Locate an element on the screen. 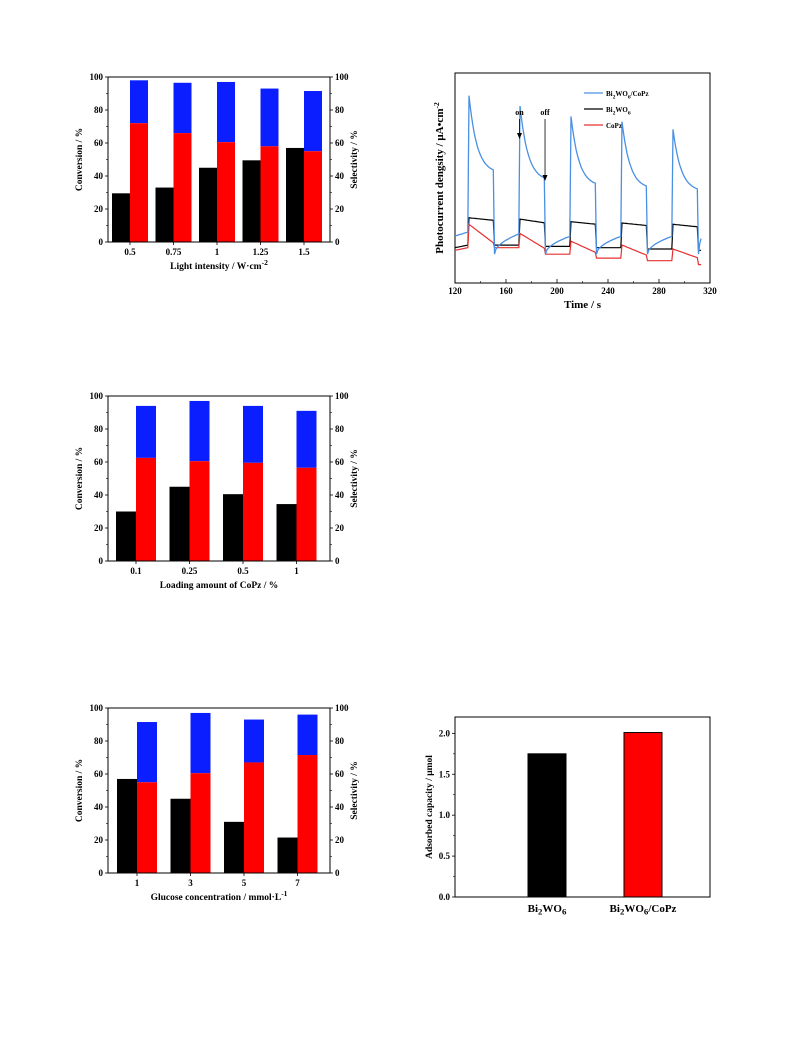  y-tick-label: 1.0 is located at coordinates (445, 815).